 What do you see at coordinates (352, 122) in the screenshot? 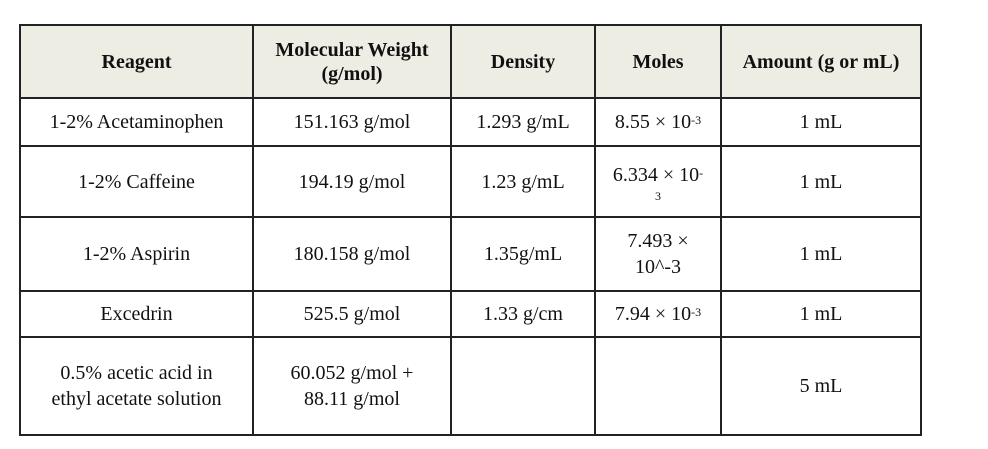
I see `cell-molecular-weight: 151.163 g/mol` at bounding box center [352, 122].